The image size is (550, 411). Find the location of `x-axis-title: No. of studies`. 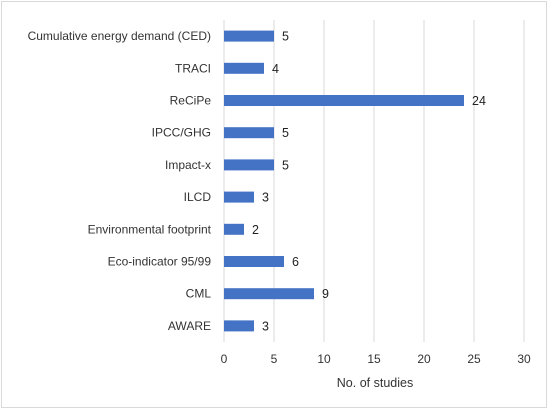

x-axis-title: No. of studies is located at coordinates (375, 383).